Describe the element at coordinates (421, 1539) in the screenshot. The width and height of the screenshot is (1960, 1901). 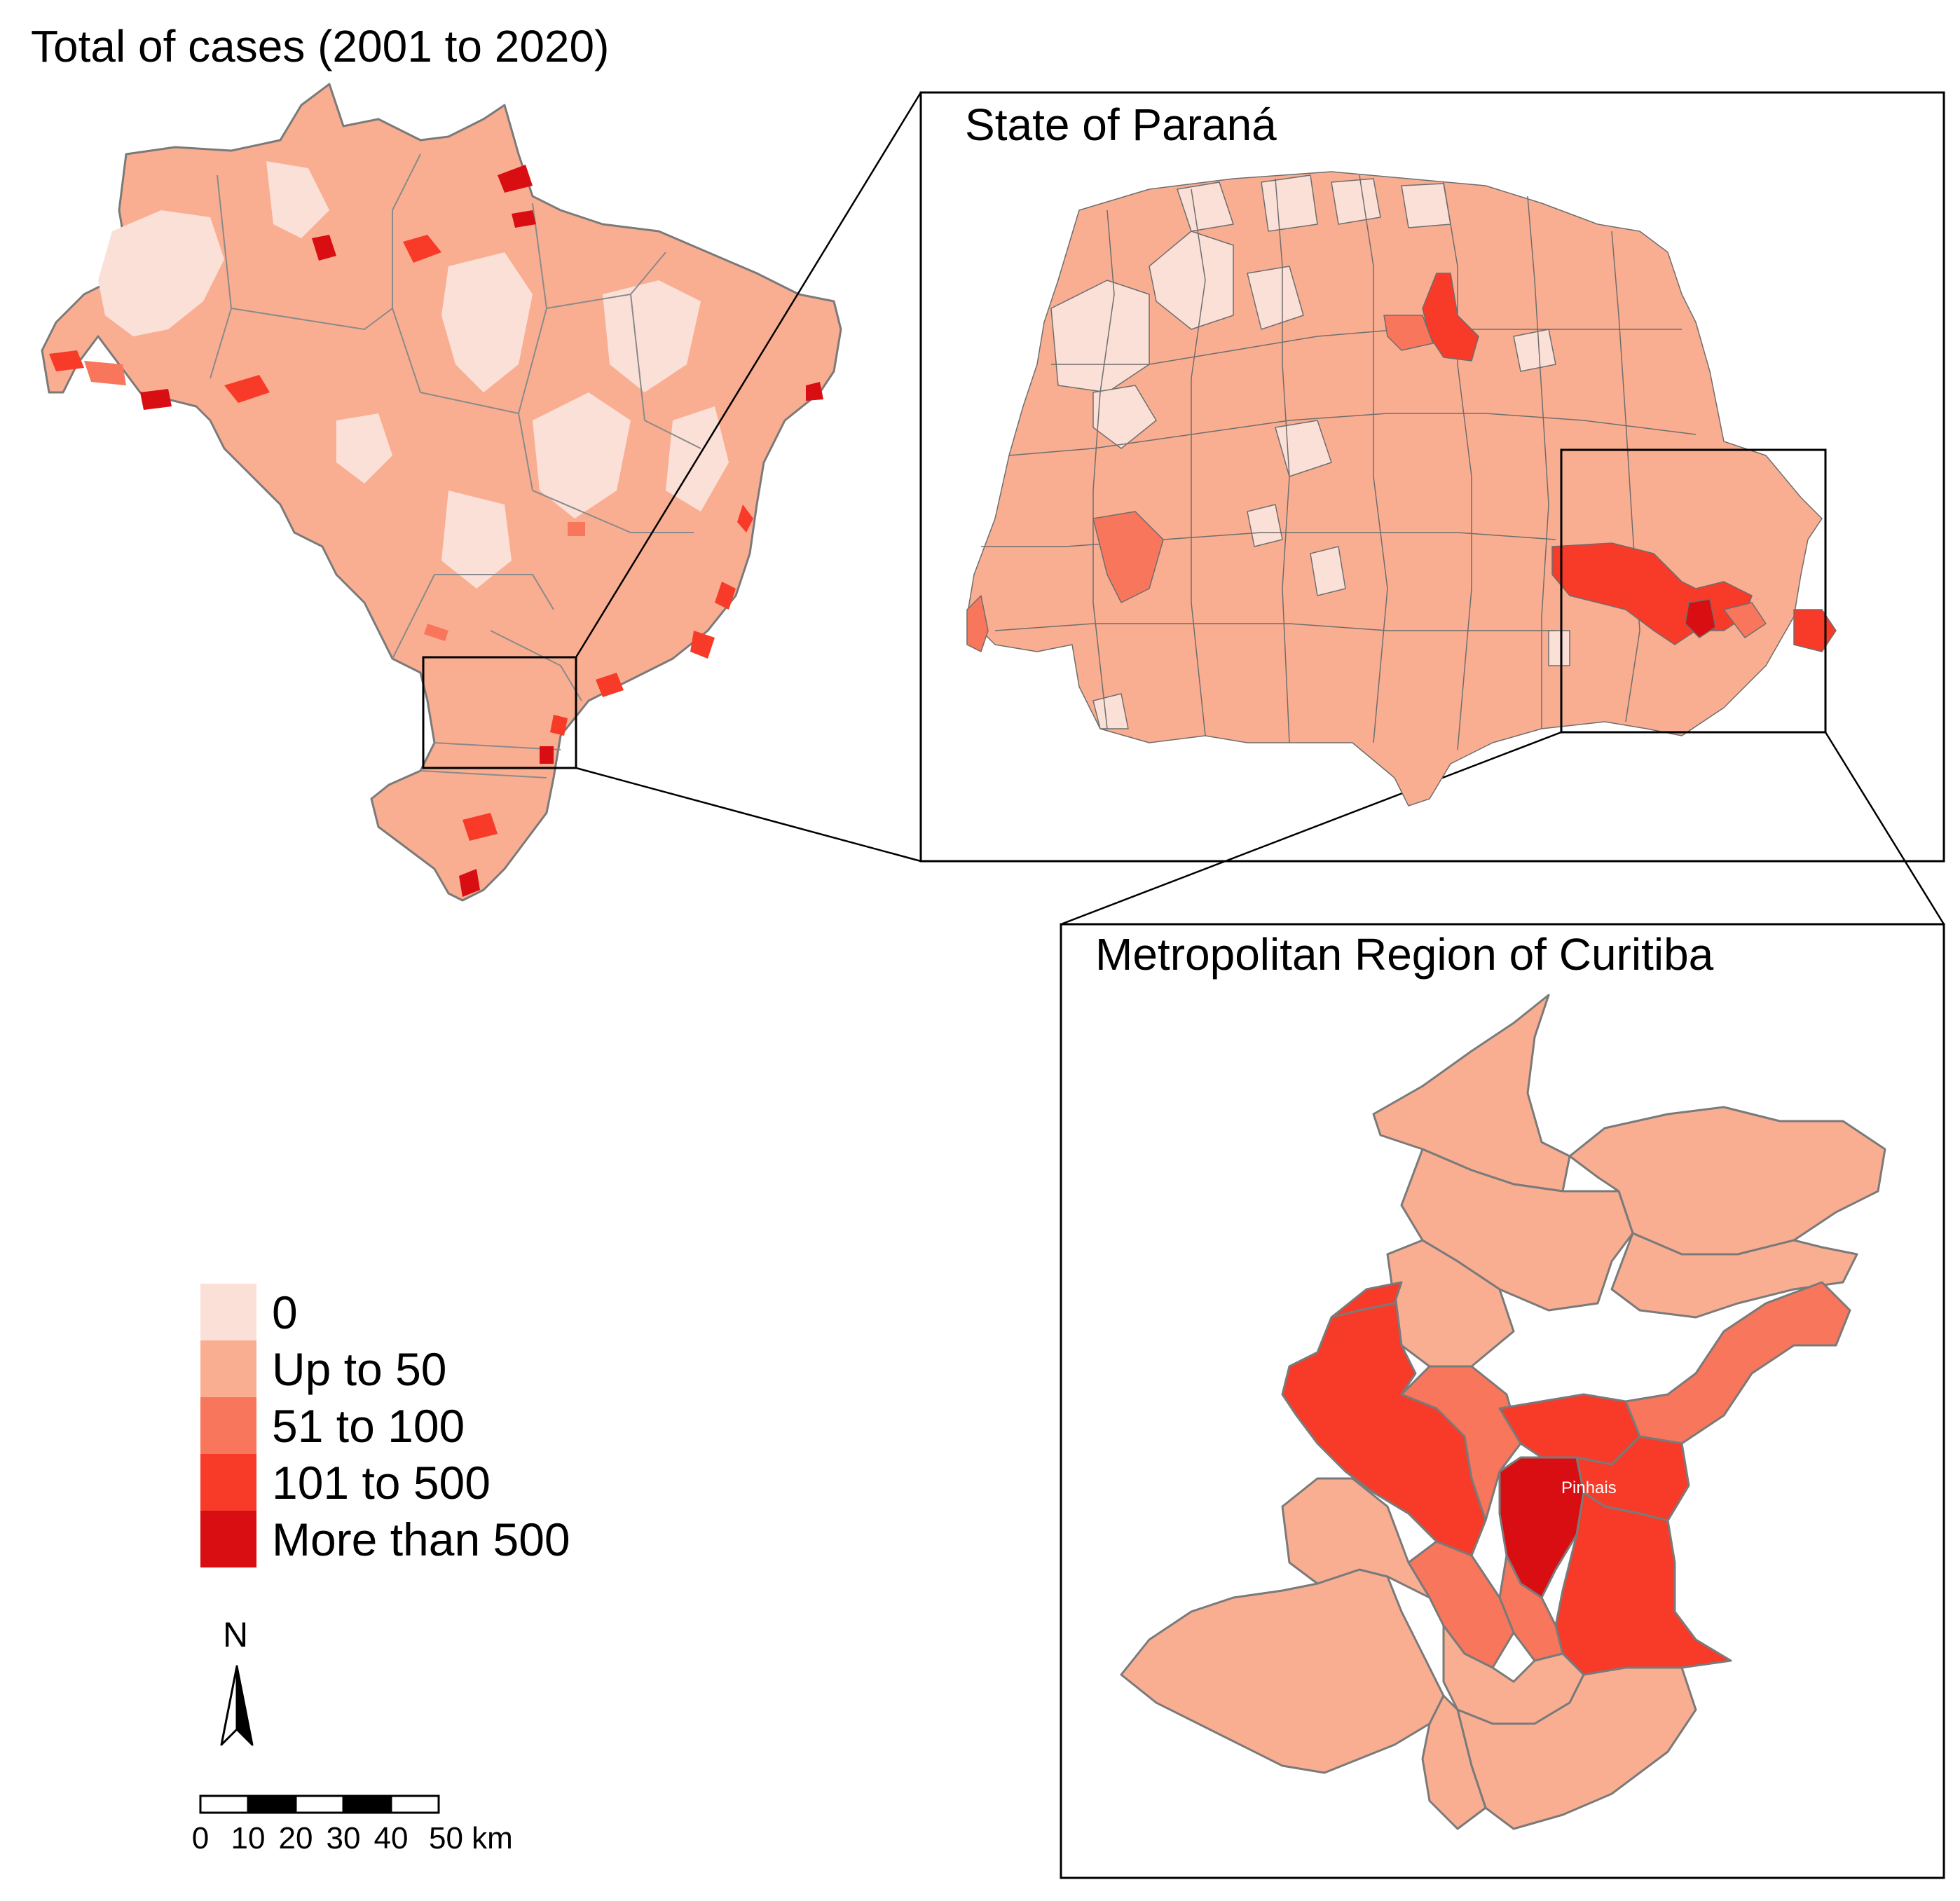
I see `legend-label: More than 500` at that location.